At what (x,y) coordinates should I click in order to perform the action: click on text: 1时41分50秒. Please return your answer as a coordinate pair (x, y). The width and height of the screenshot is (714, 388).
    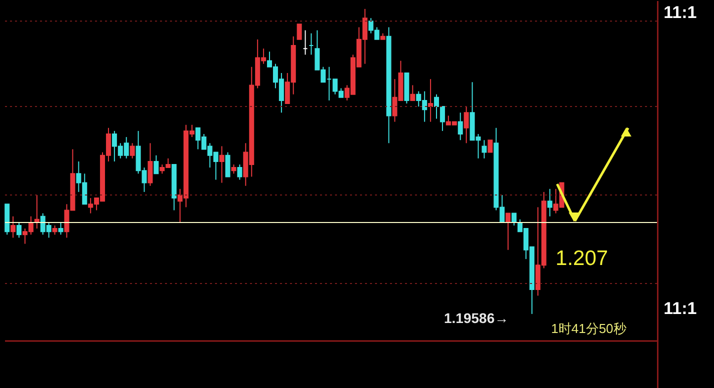
    Looking at the image, I should click on (588, 328).